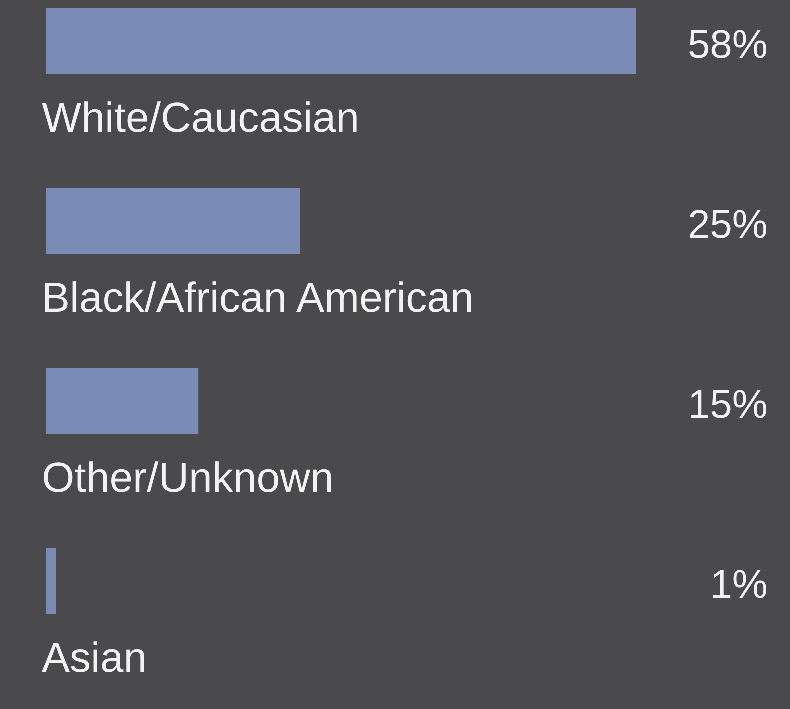 Image resolution: width=790 pixels, height=709 pixels. Describe the element at coordinates (728, 225) in the screenshot. I see `data-label: 25%` at that location.